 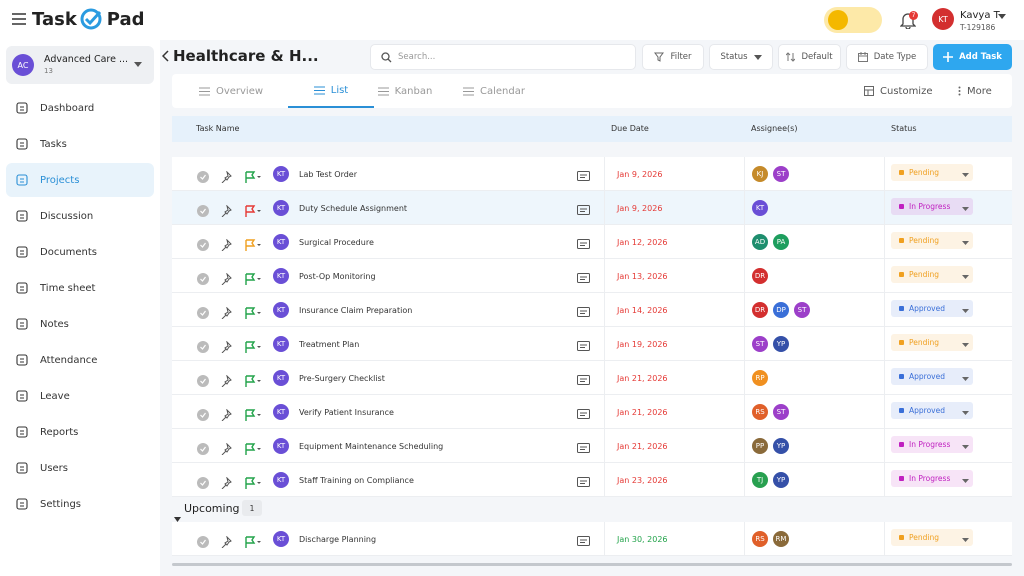 I want to click on nav-item: Reports, so click(x=80, y=432).